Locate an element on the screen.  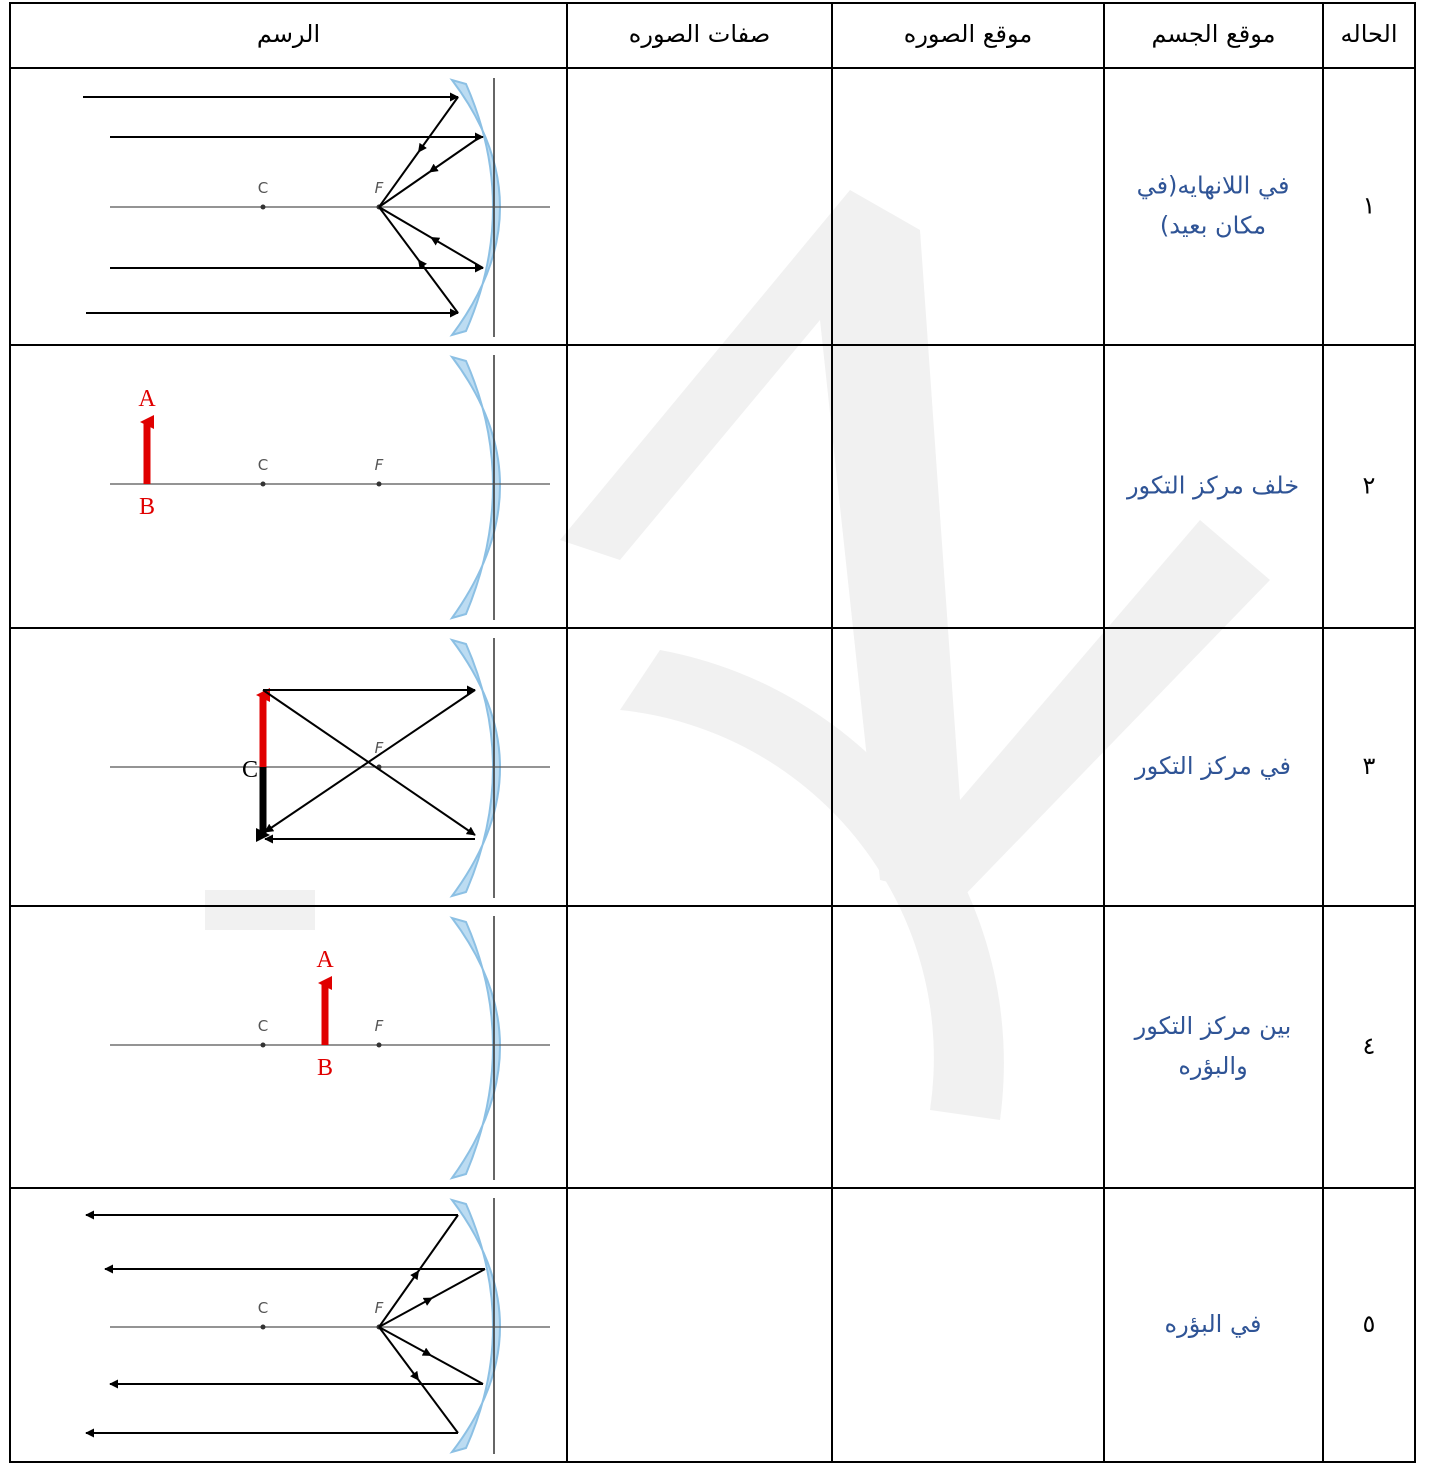
case-number: ٥ is located at coordinates (1369, 1324).